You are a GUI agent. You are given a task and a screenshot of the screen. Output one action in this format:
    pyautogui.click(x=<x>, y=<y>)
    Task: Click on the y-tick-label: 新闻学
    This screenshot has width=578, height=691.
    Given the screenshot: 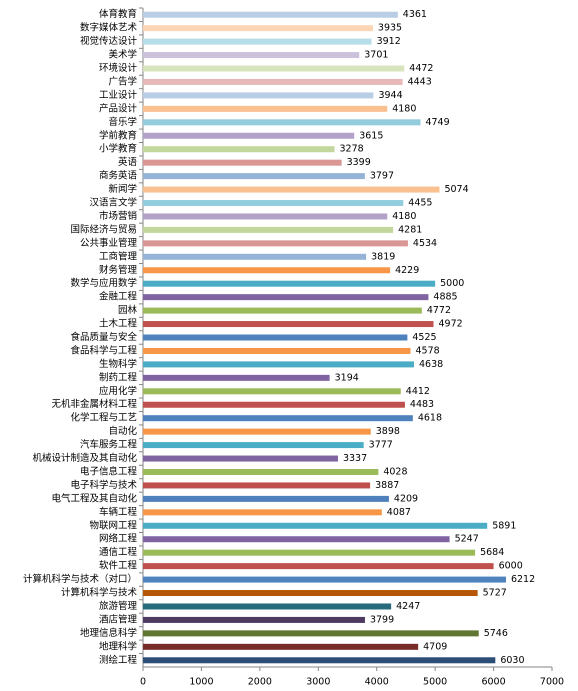 What is the action you would take?
    pyautogui.click(x=122, y=189)
    